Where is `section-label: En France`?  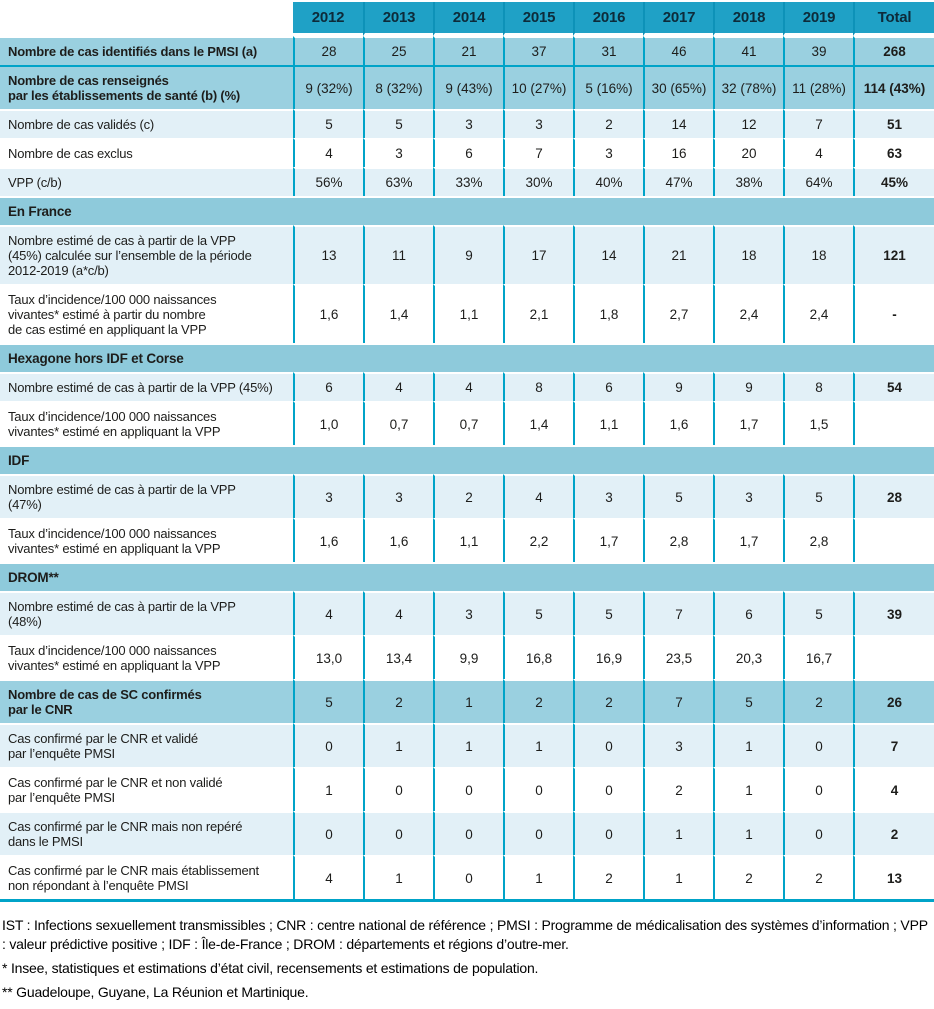 section-label: En France is located at coordinates (467, 210).